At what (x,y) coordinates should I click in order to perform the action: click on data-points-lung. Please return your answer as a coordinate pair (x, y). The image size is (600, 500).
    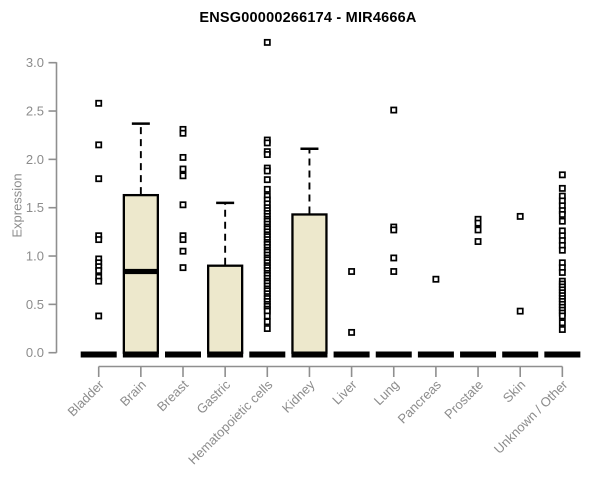
    Looking at the image, I should click on (394, 190).